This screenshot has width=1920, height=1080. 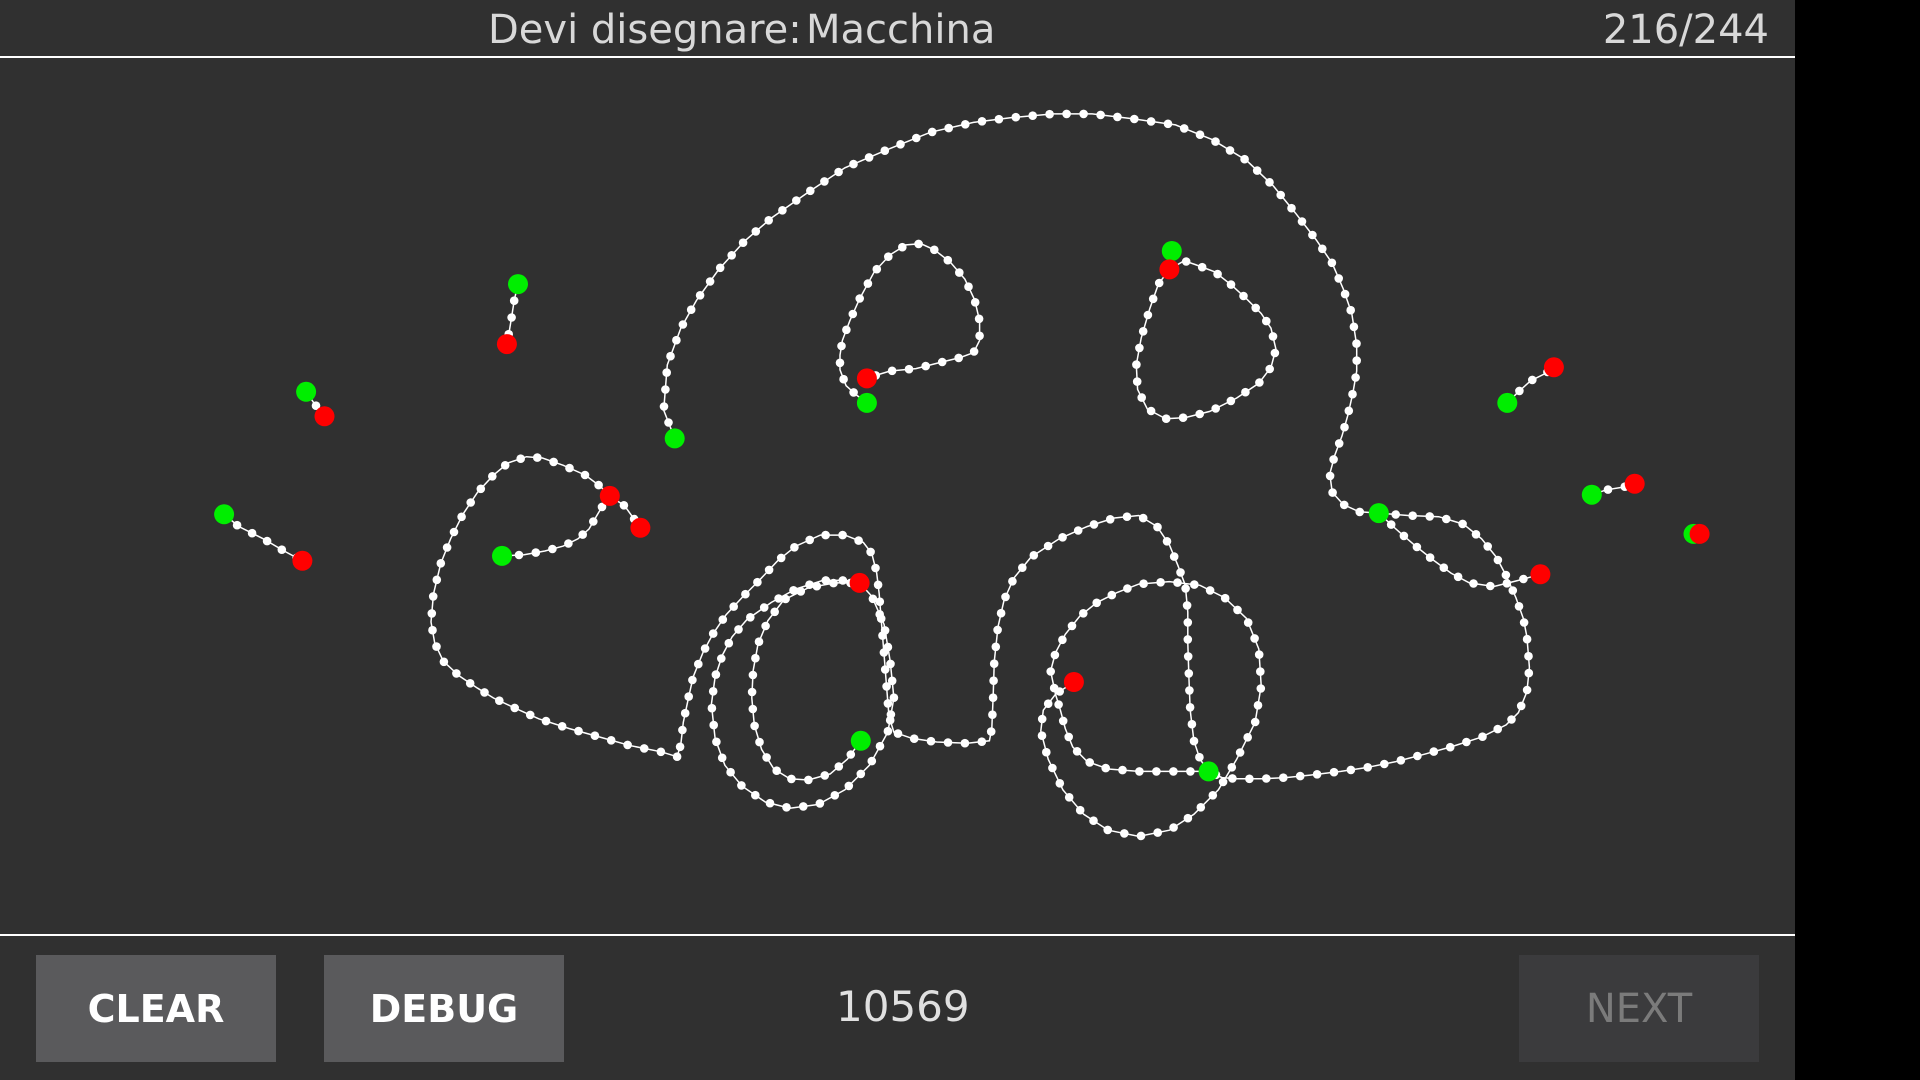 I want to click on next-button: NEXT, so click(x=1639, y=1008).